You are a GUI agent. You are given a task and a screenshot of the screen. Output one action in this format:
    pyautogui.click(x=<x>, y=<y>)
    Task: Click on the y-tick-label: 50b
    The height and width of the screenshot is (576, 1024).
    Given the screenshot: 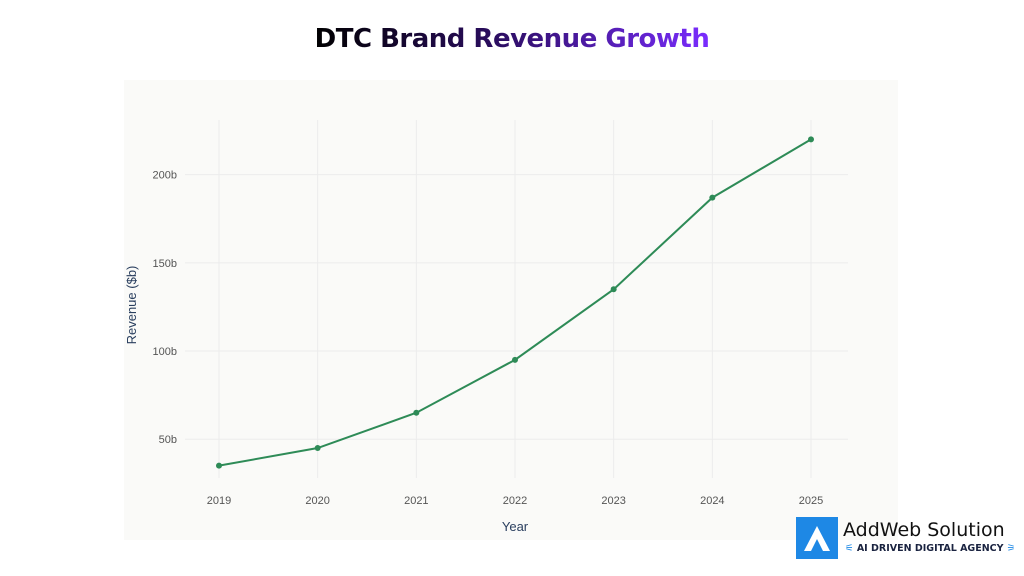 What is the action you would take?
    pyautogui.click(x=168, y=440)
    